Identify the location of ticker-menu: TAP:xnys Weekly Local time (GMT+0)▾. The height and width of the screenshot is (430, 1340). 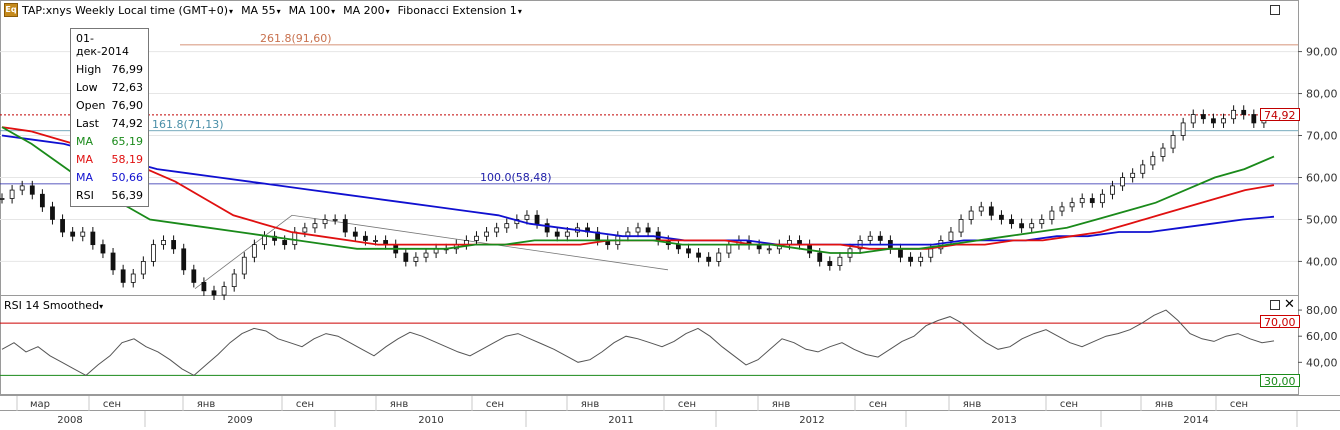
(127, 10).